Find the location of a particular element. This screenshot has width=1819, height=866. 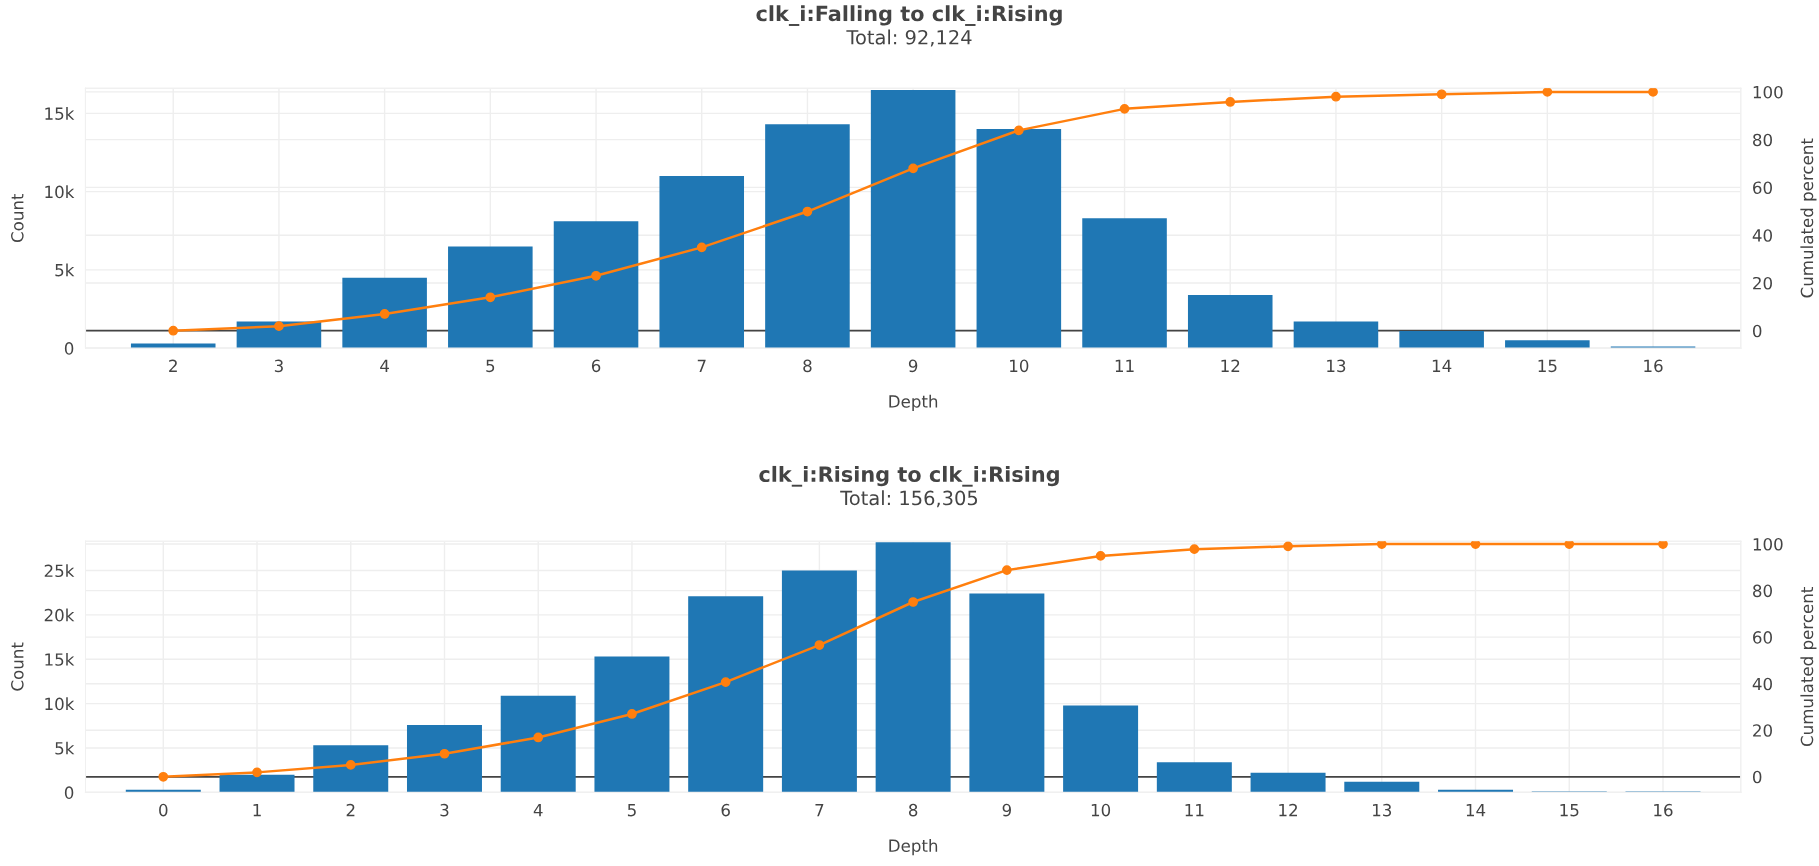

y-tick-label: 20k is located at coordinates (59, 615).